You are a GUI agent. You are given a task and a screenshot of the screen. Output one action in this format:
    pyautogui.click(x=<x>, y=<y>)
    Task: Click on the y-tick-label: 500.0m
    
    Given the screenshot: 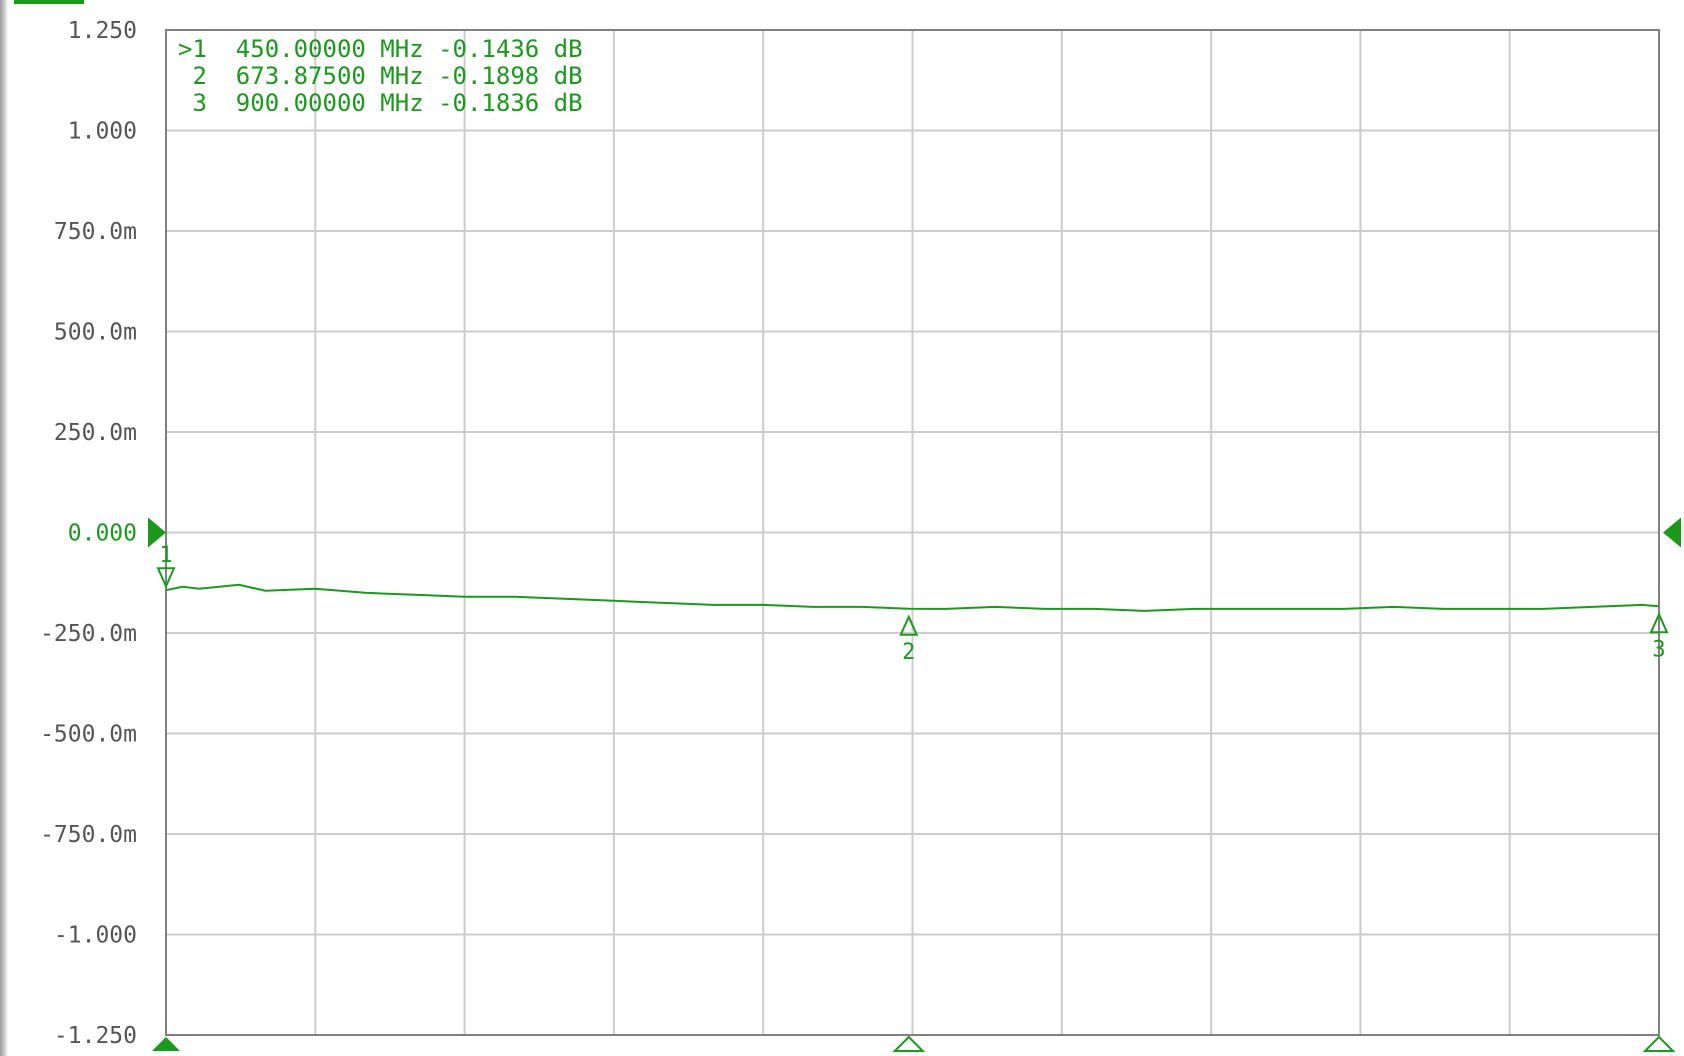 What is the action you would take?
    pyautogui.click(x=95, y=333)
    